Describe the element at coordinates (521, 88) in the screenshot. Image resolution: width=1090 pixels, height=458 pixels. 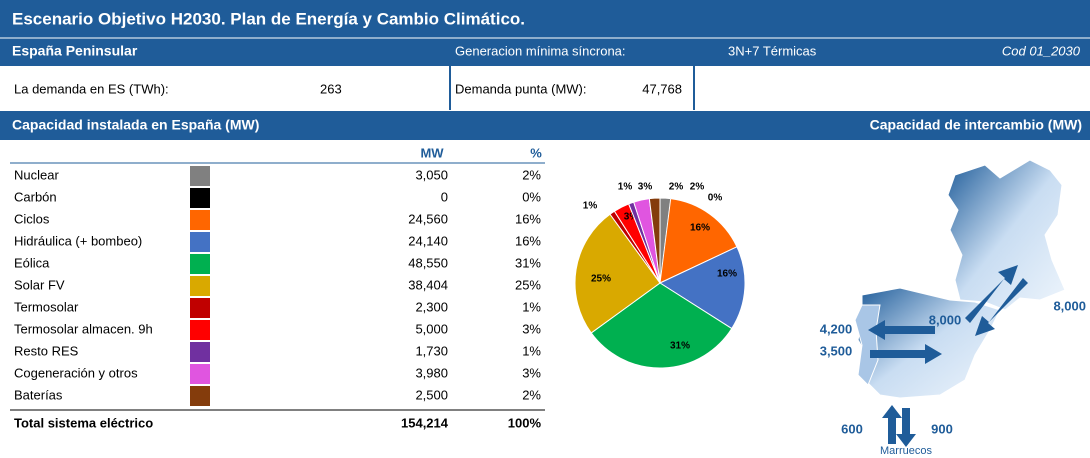
I see `peak-label: Demanda punta (MW):` at that location.